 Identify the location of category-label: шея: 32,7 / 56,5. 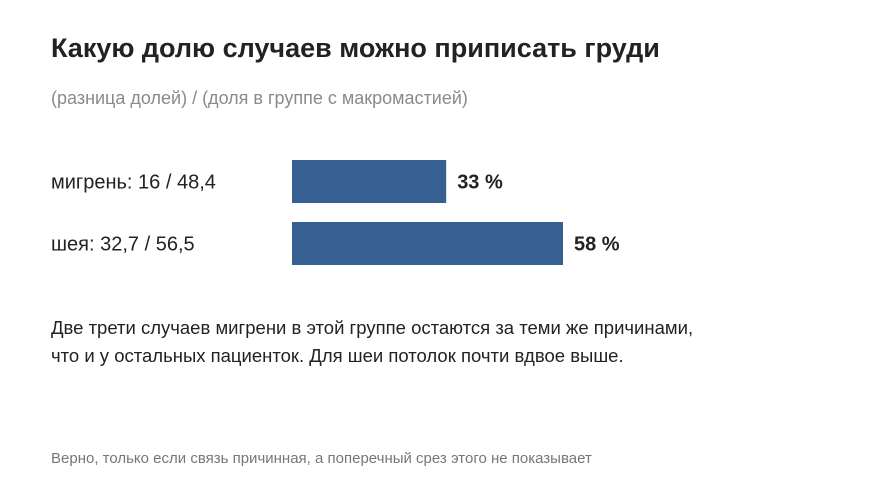
(123, 245).